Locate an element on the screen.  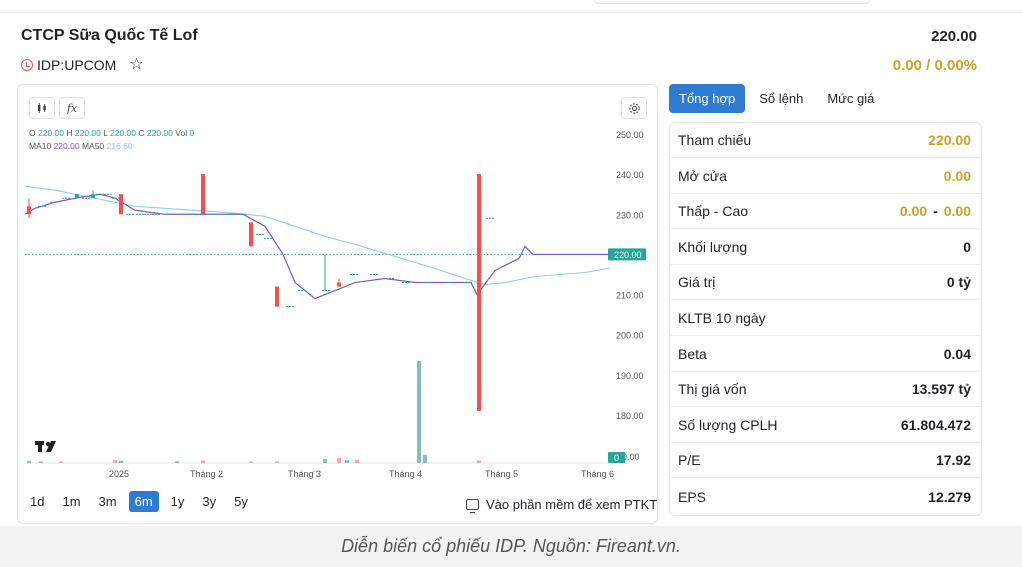
x-tick-label: Tháng 6 is located at coordinates (597, 474).